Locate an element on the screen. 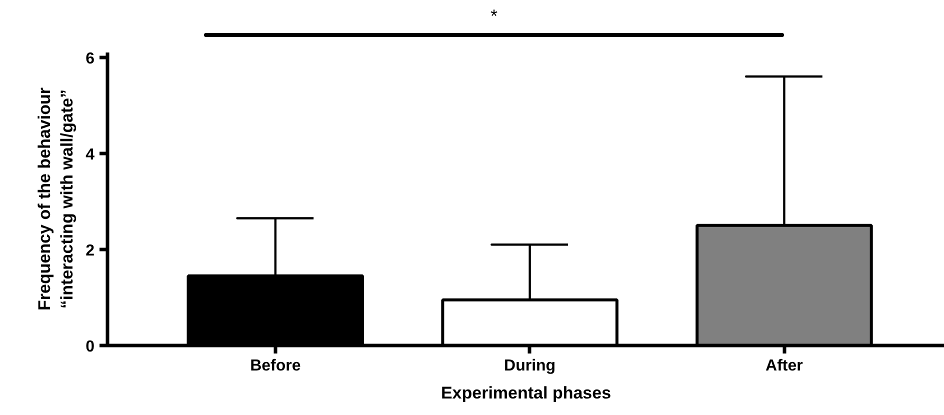  x-axis-title: Experimental phases is located at coordinates (526, 393).